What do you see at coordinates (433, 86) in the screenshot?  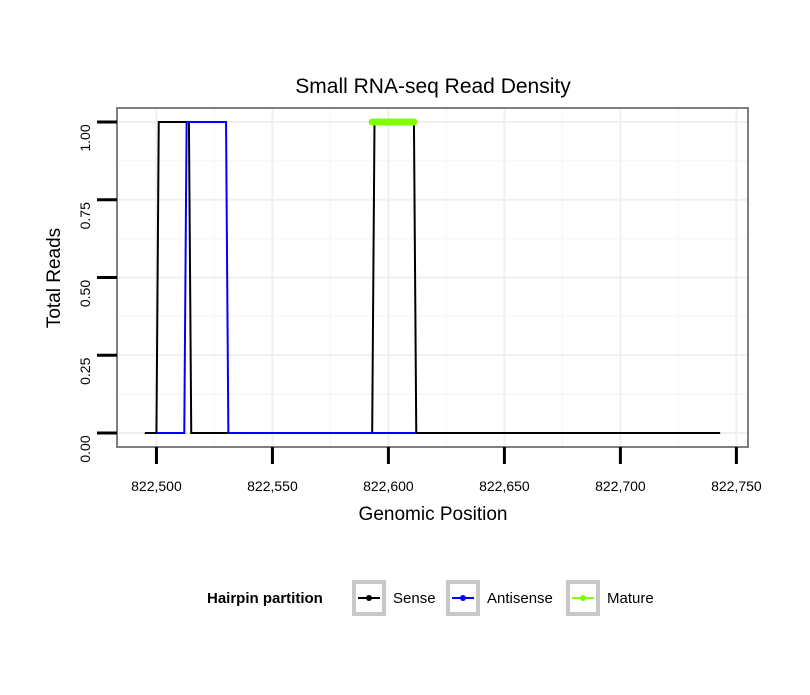 I see `chart-title: Small RNA-seq Read Density` at bounding box center [433, 86].